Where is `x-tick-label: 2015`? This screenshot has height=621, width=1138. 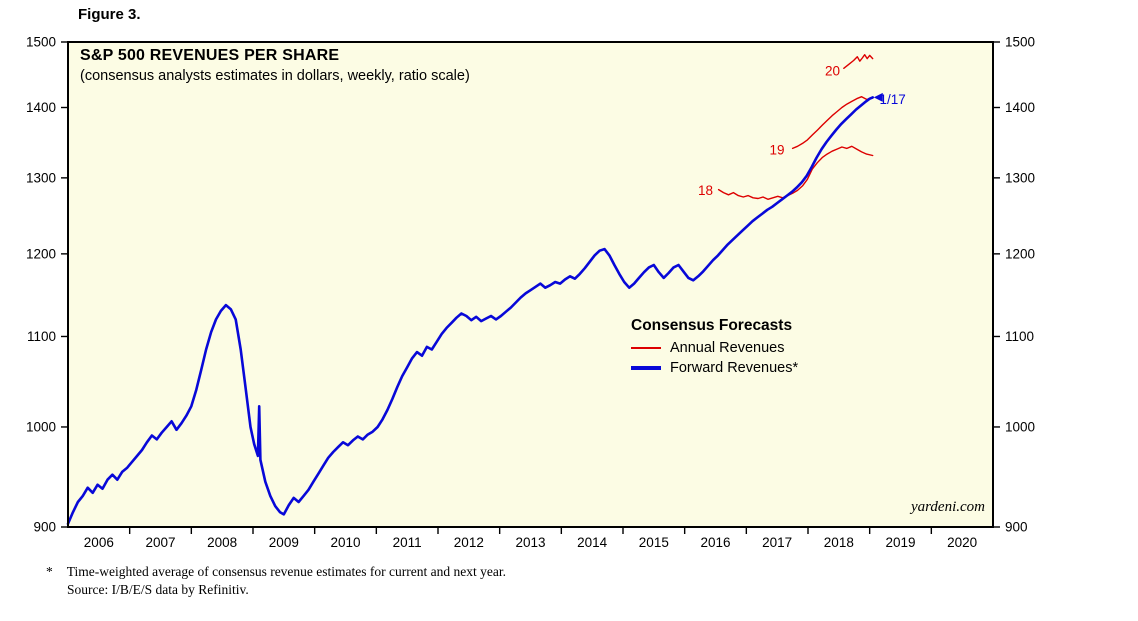
x-tick-label: 2015 is located at coordinates (654, 542).